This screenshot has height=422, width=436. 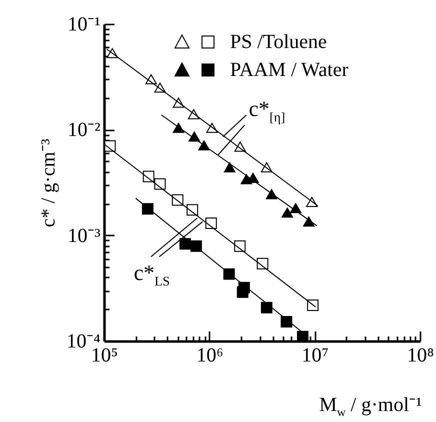 I want to click on annotation: c*$_{LS}$, so click(x=152, y=274).